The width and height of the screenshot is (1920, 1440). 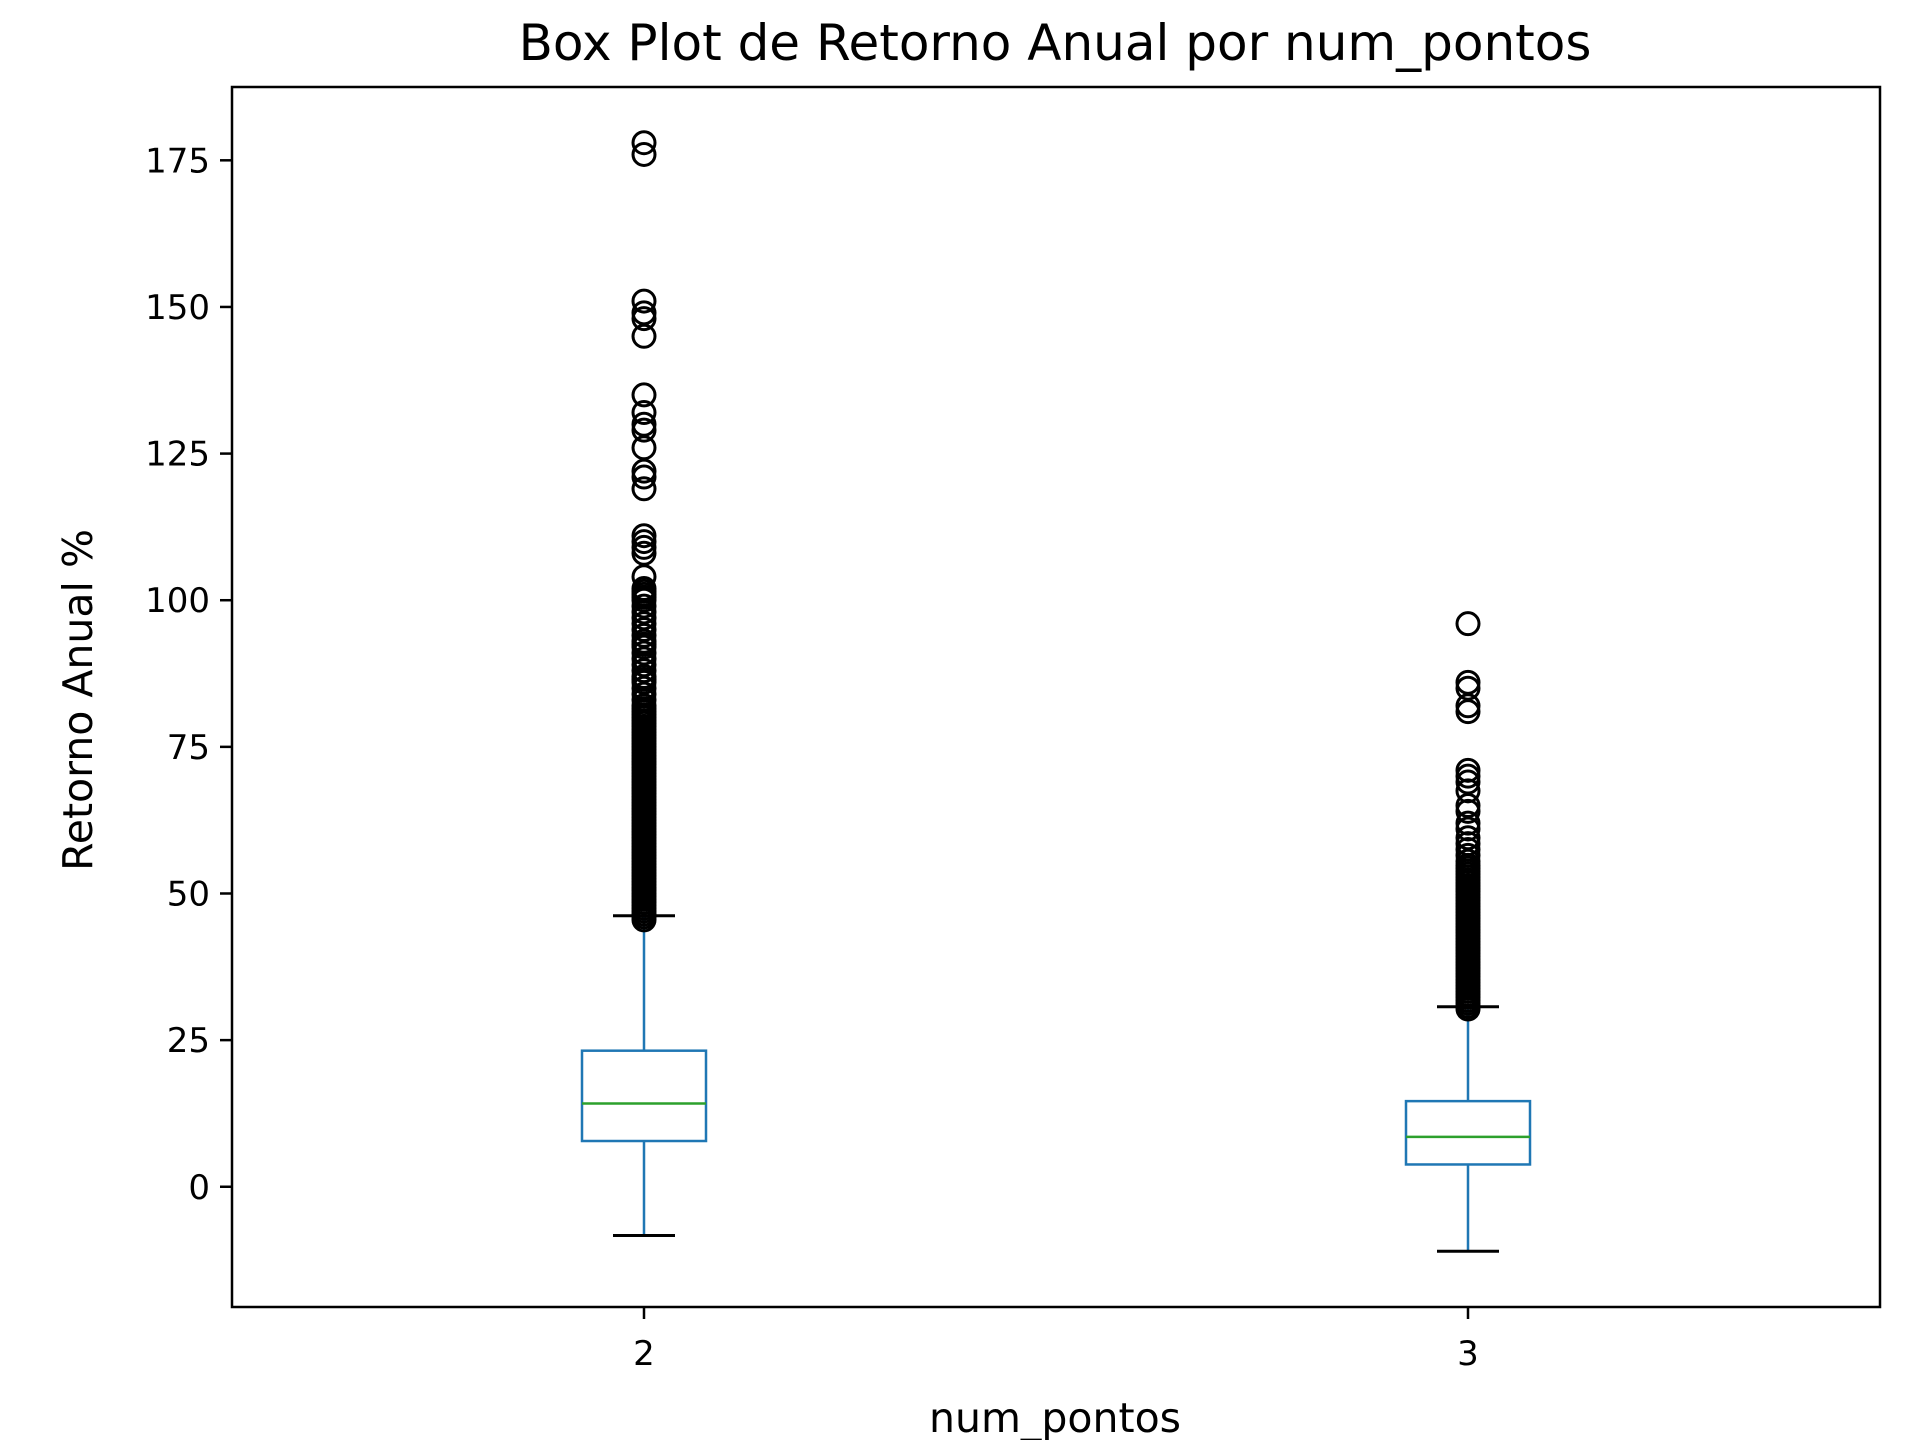 What do you see at coordinates (177, 455) in the screenshot?
I see `y-tick-label: 125` at bounding box center [177, 455].